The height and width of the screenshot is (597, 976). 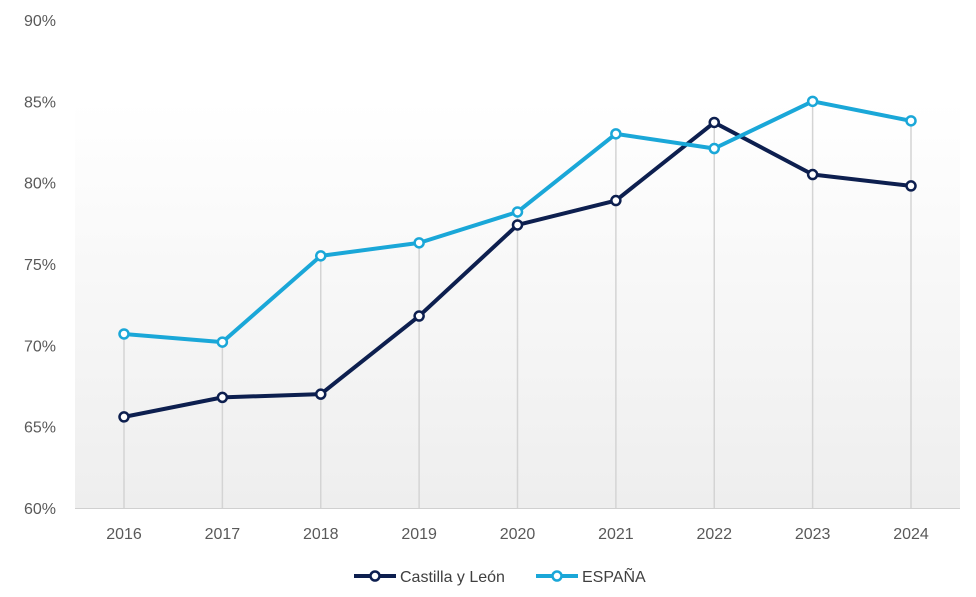 What do you see at coordinates (124, 534) in the screenshot?
I see `x-tick-label: 2016` at bounding box center [124, 534].